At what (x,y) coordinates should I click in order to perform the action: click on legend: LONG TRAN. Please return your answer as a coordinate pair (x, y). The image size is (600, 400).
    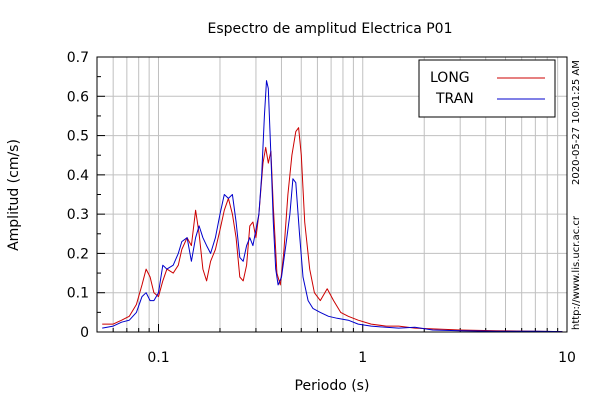
    Looking at the image, I should click on (487, 88).